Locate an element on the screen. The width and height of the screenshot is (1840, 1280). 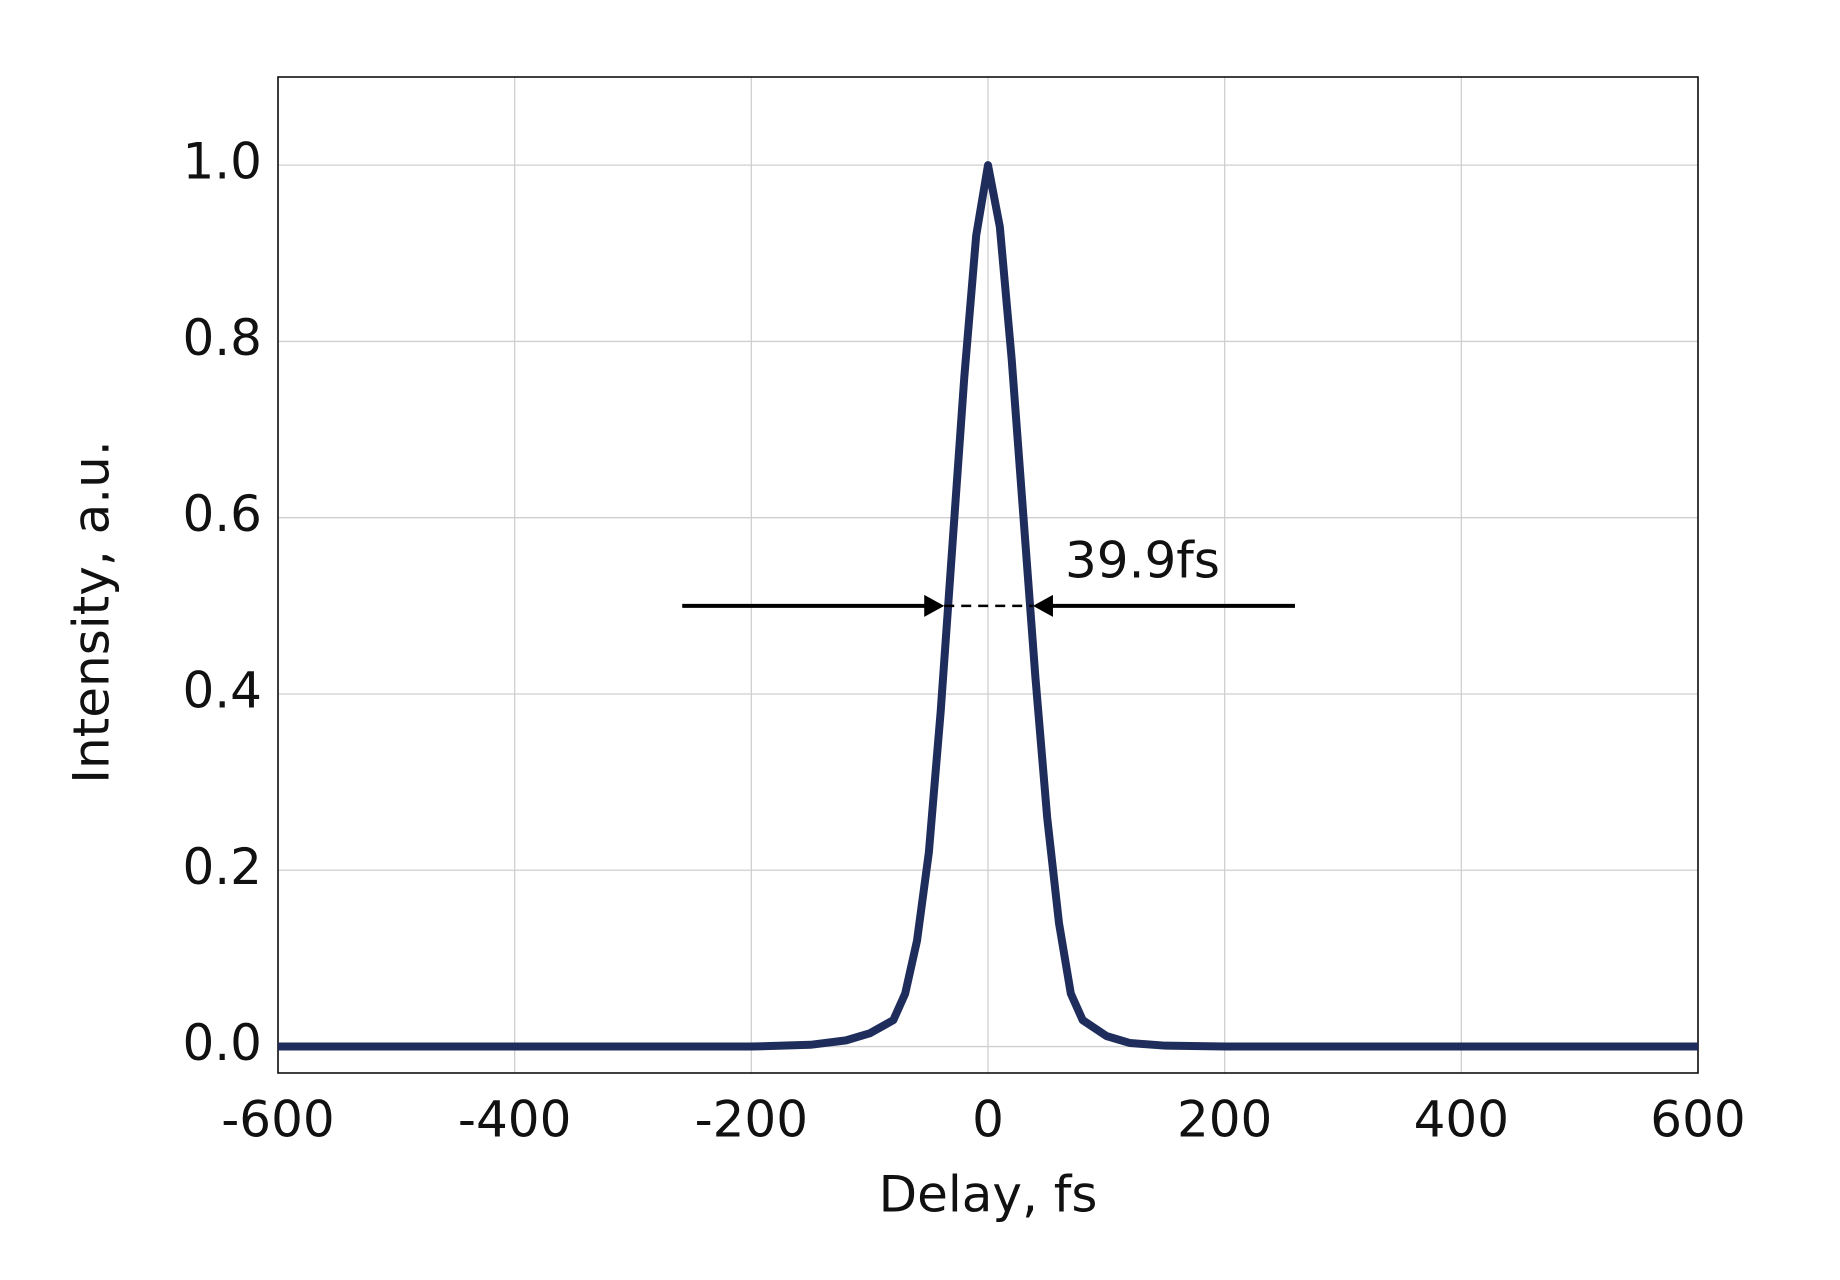
arrow-left-head is located at coordinates (934, 605).